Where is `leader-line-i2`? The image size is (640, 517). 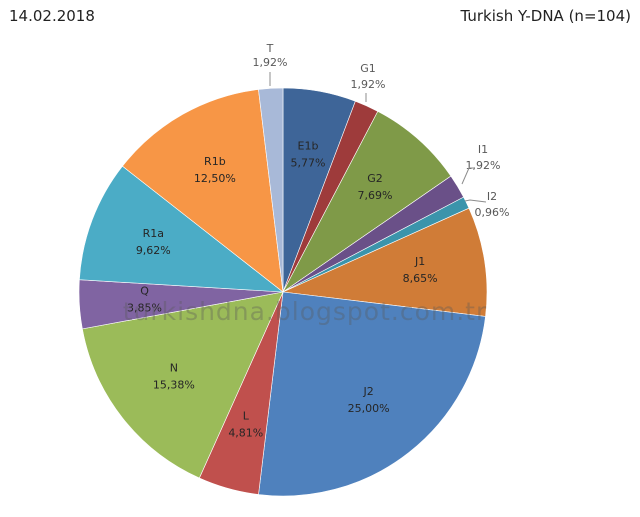
leader-line-i2 is located at coordinates (475, 201).